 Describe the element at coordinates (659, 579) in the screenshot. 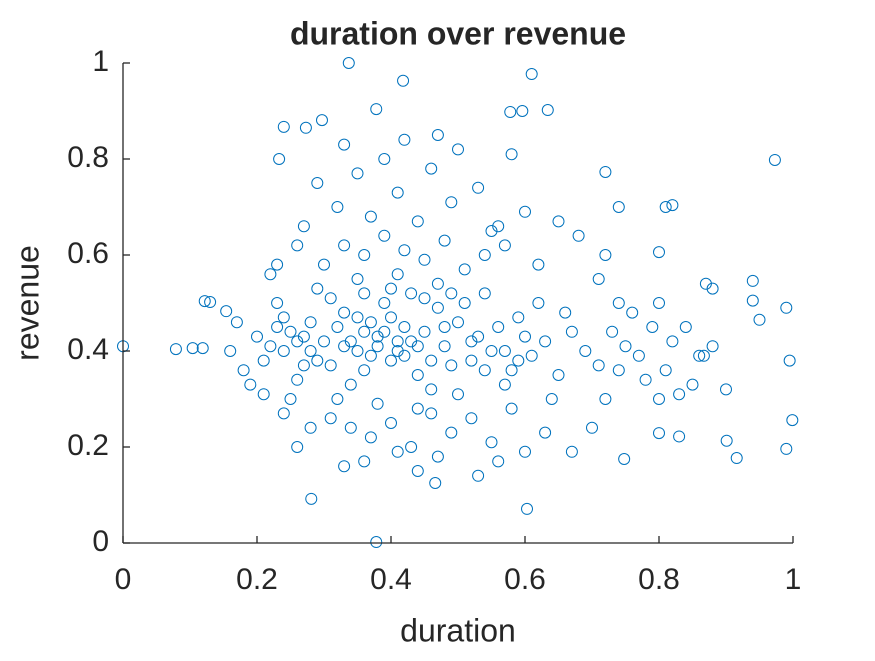

I see `x-tick-label: 0.8` at that location.